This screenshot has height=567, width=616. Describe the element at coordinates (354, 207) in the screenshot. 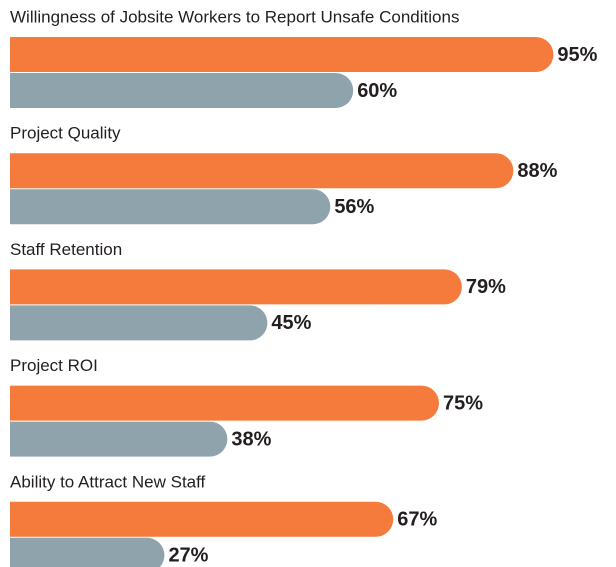

I see `value-label: 56%` at that location.